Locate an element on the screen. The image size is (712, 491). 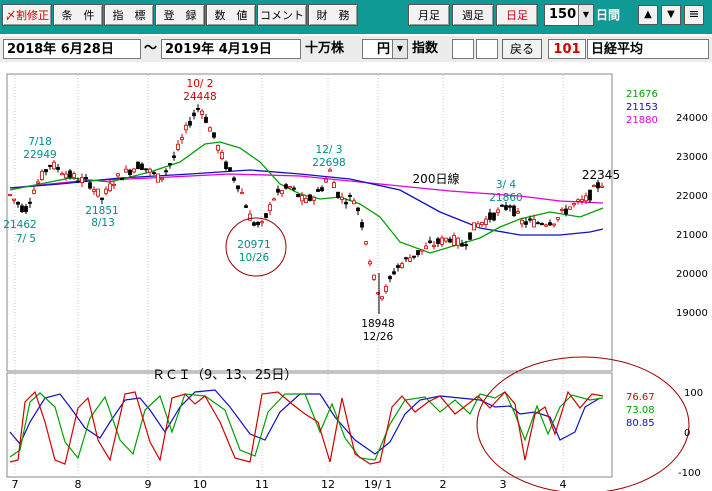
chart-annotation: 21860 is located at coordinates (505, 198).